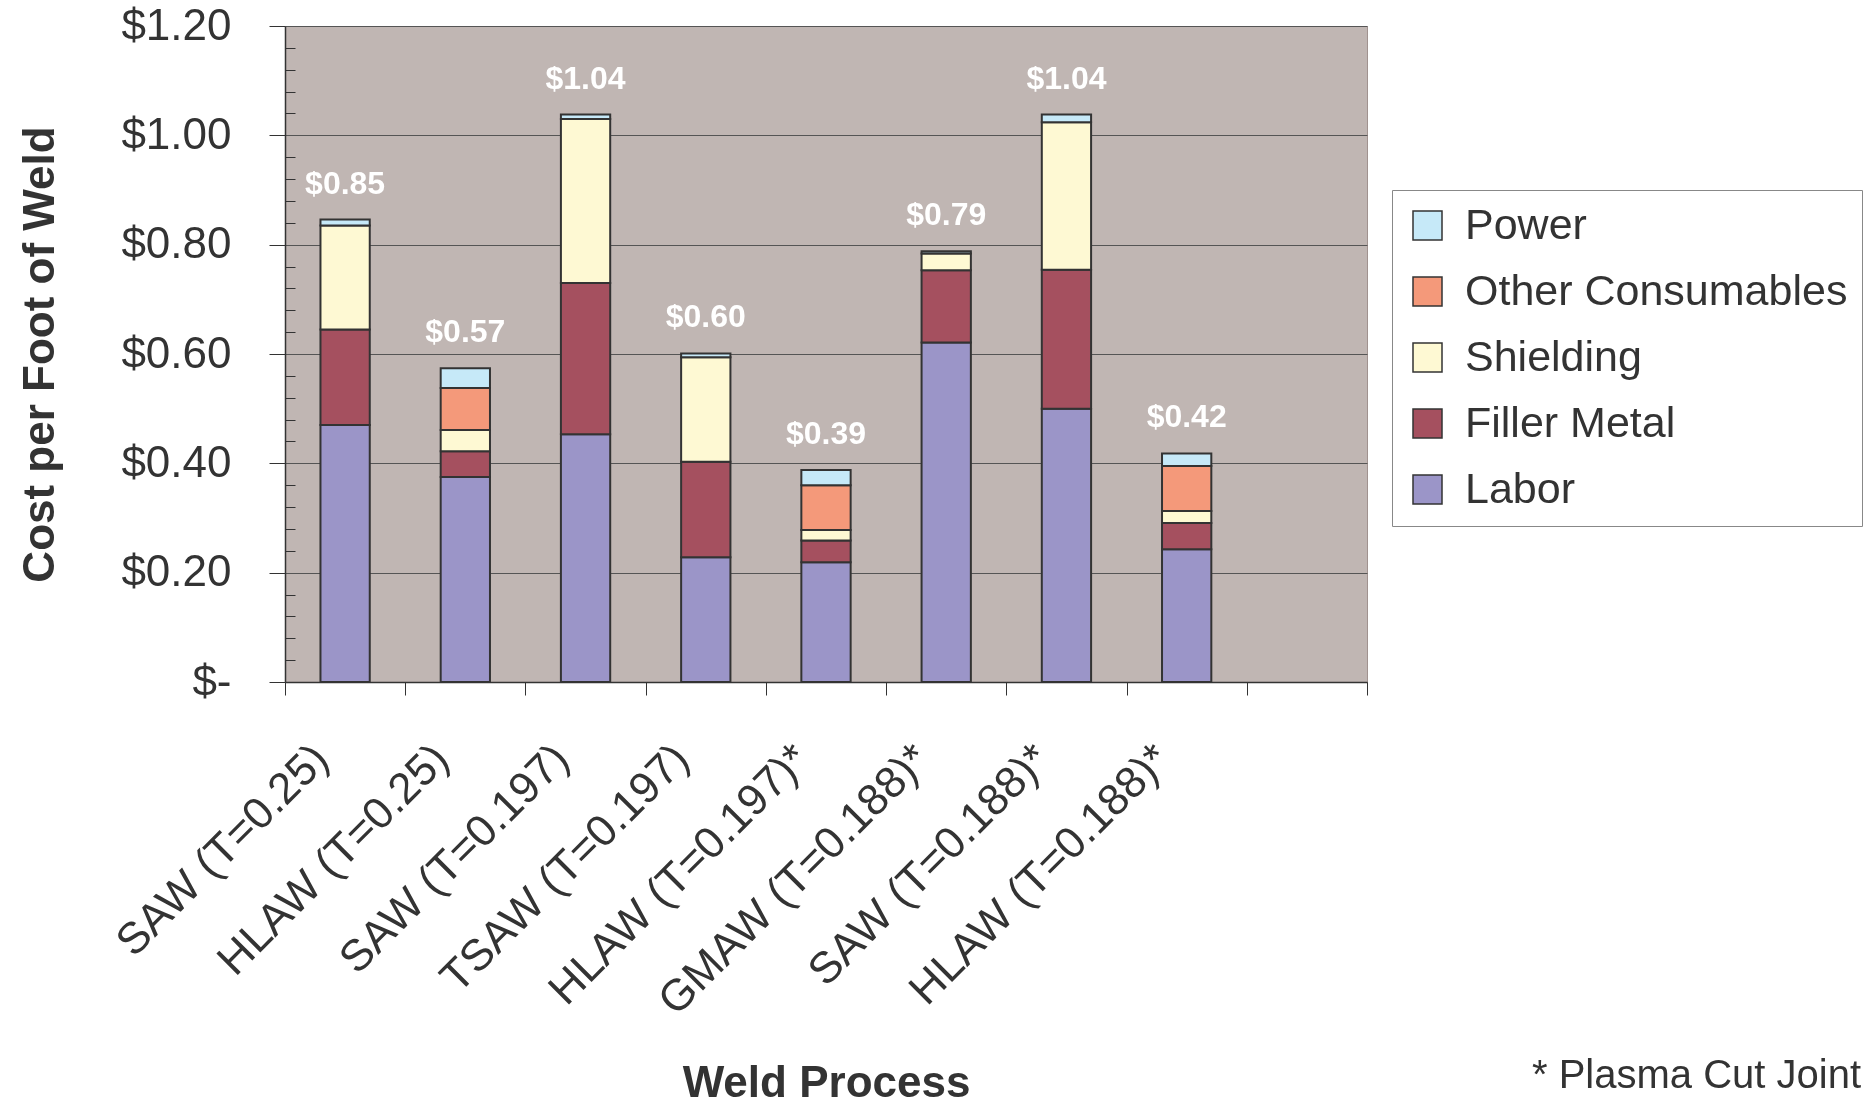 The image size is (1875, 1105). What do you see at coordinates (38, 354) in the screenshot?
I see `y-axis-title: Cost per Foot of Weld` at bounding box center [38, 354].